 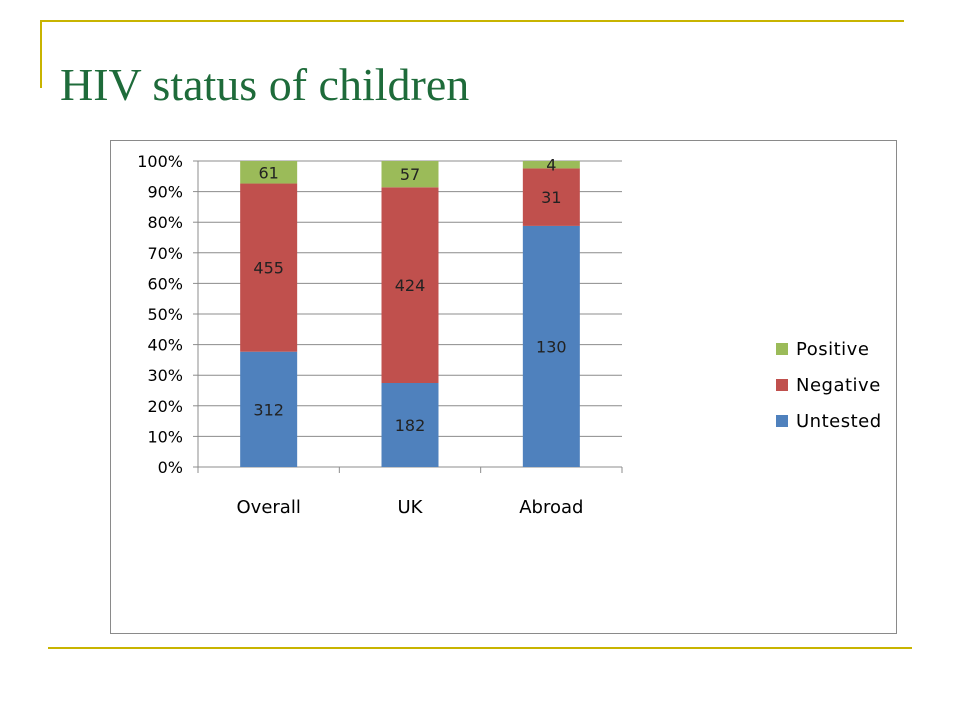 I want to click on x-tick-label: Overall, so click(x=269, y=507).